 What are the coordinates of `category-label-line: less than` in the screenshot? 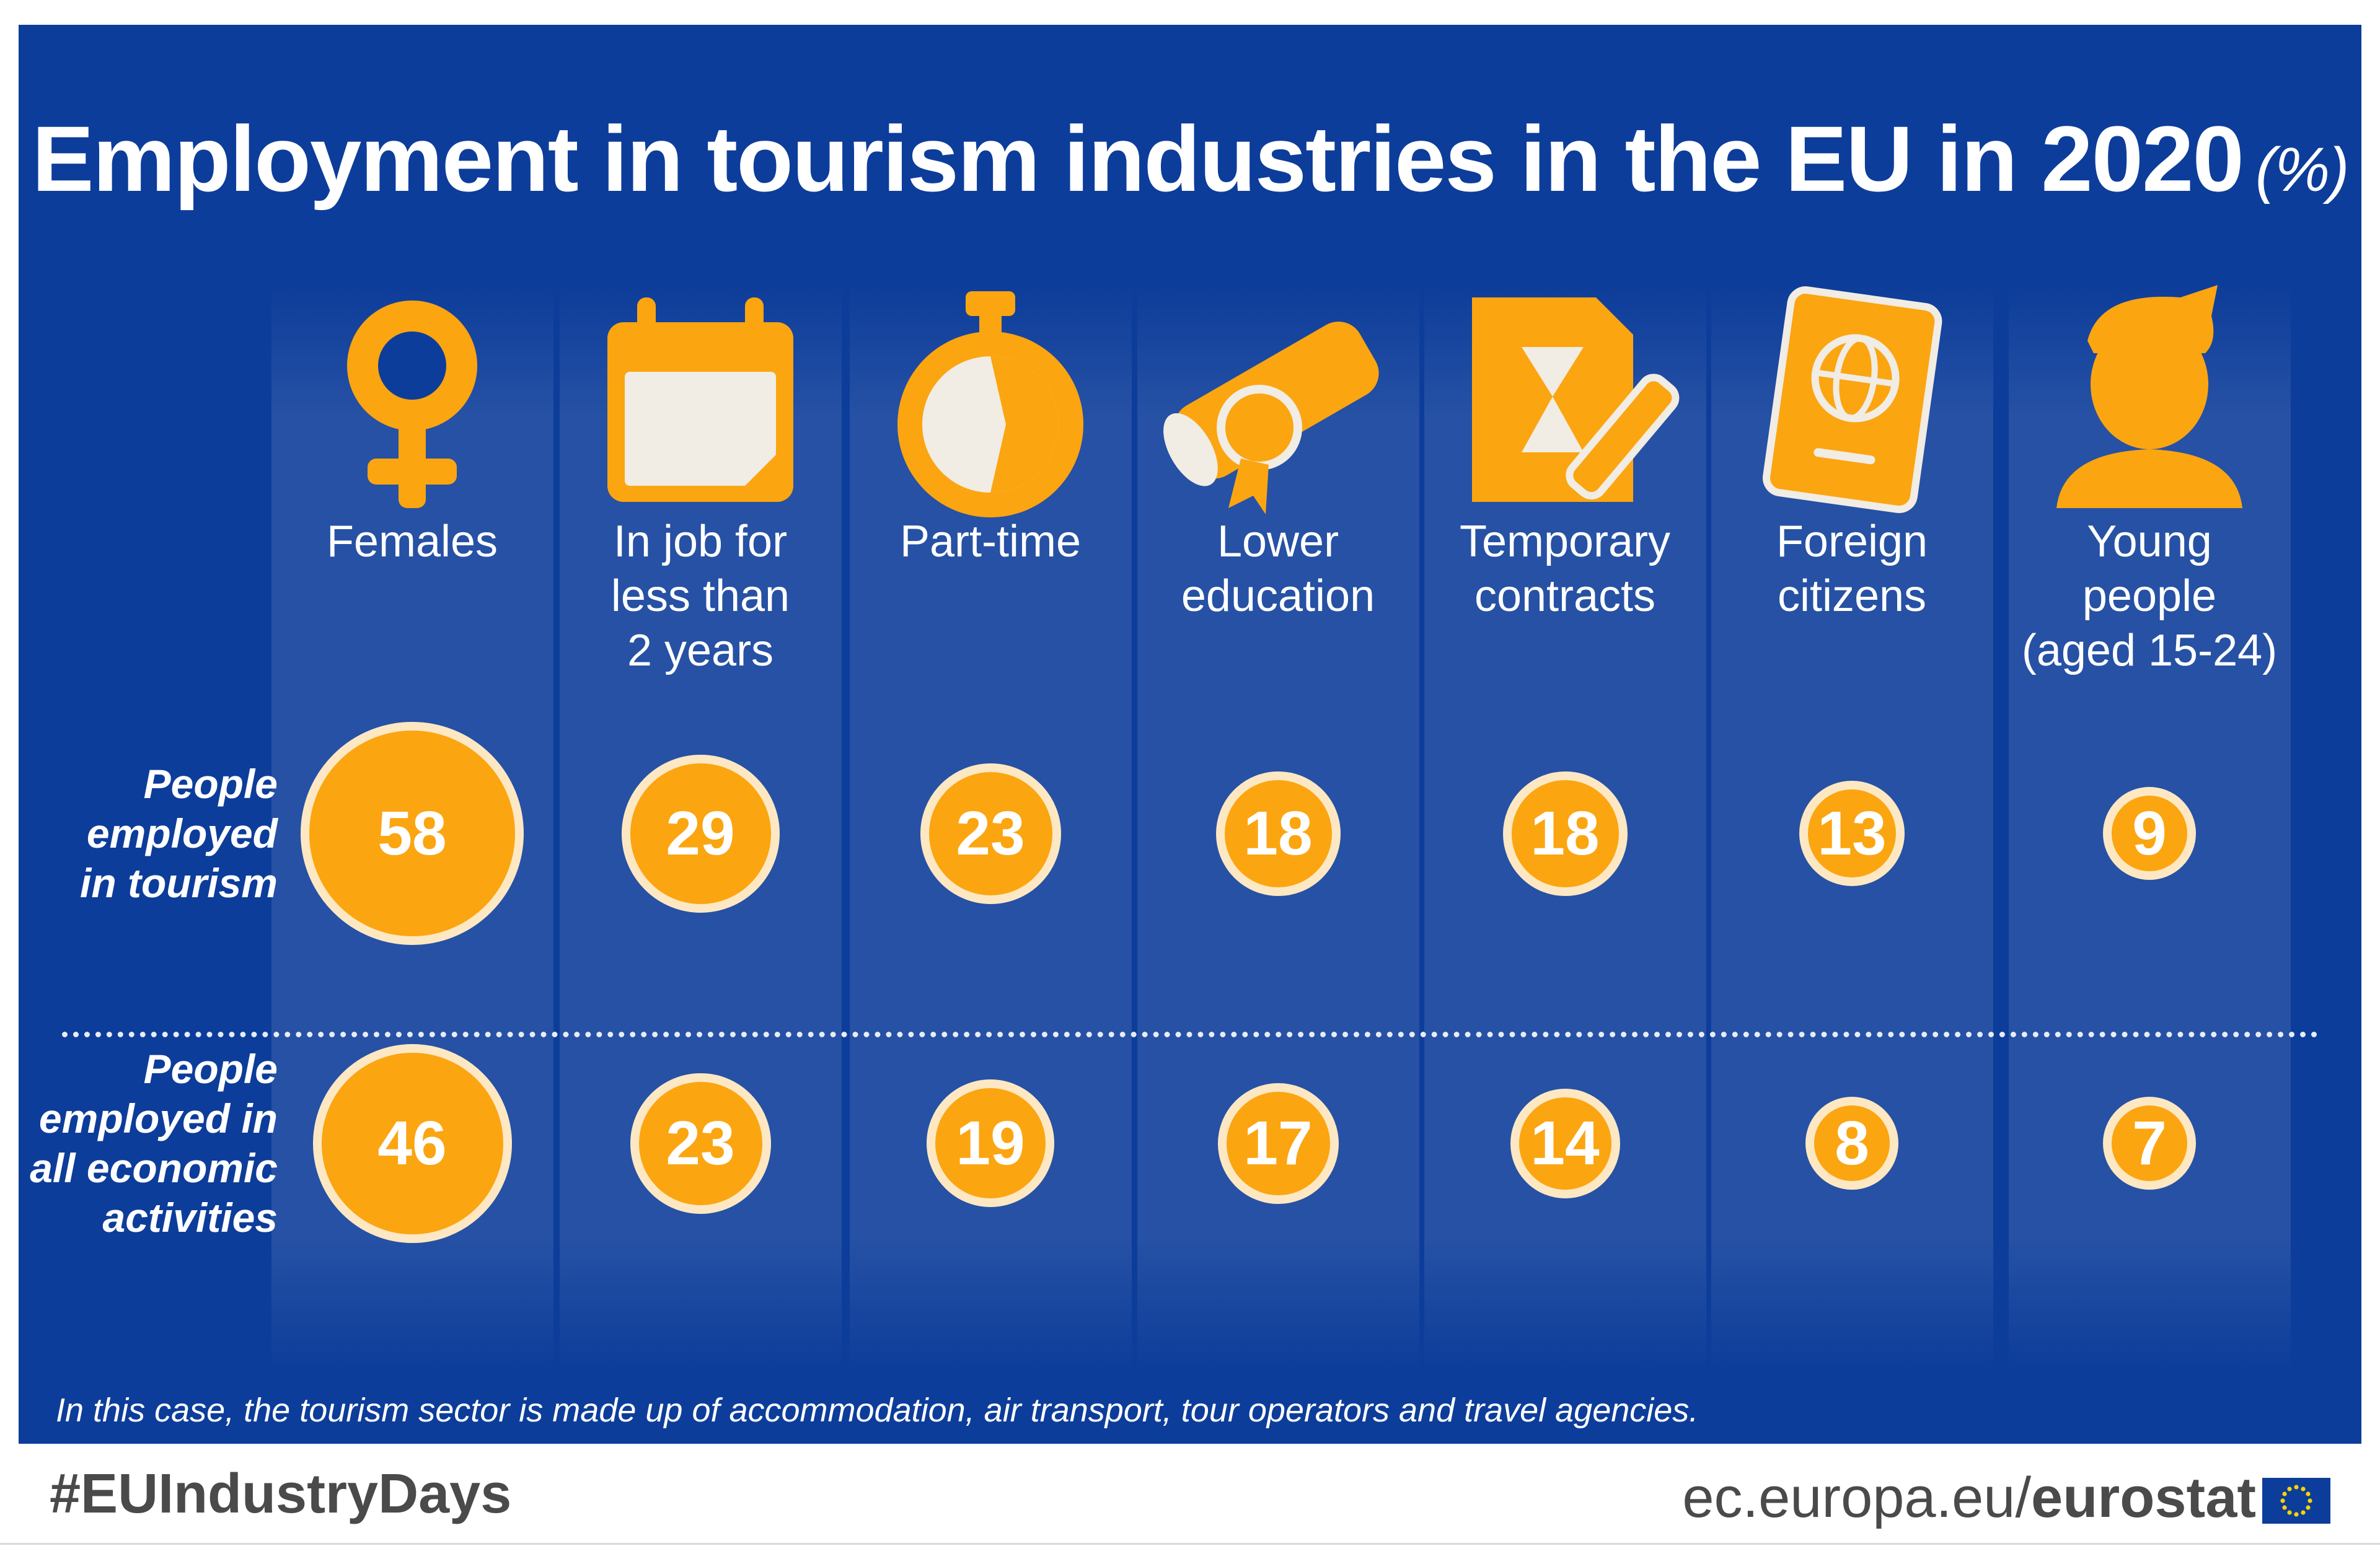 It's located at (700, 596).